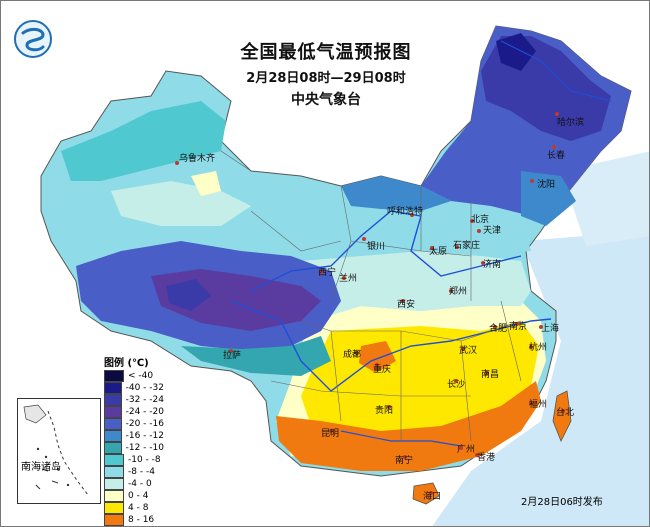 Image resolution: width=650 pixels, height=527 pixels. Describe the element at coordinates (376, 247) in the screenshot. I see `city-label-yinchuan: 银川` at that location.